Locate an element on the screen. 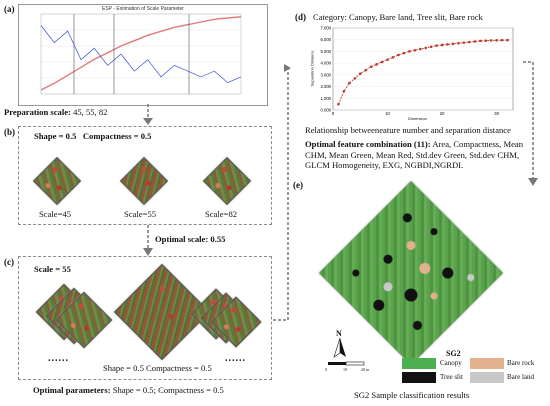  separation-y-tick: 6.000 is located at coordinates (326, 39).